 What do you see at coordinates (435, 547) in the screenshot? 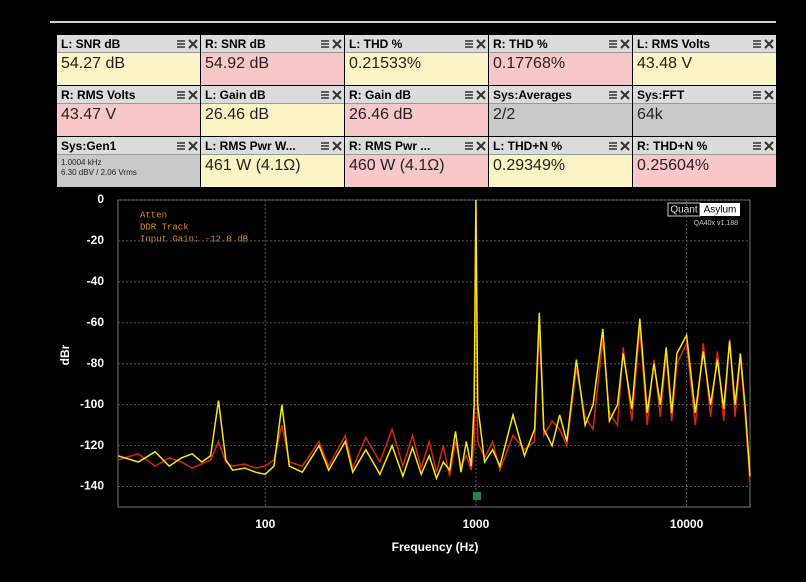
I see `x-axis-label: Frequency (Hz)` at bounding box center [435, 547].